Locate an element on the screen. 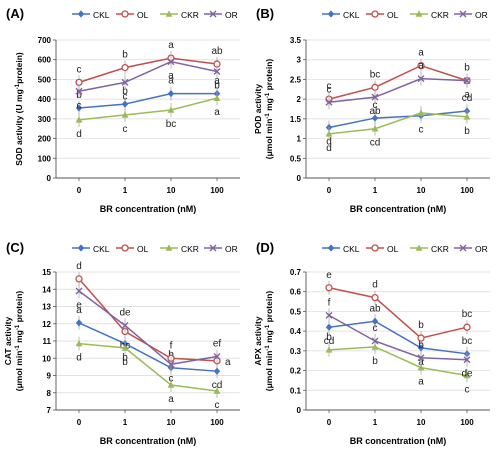 The image size is (500, 468). y-tick-label: 15 is located at coordinates (46, 272).